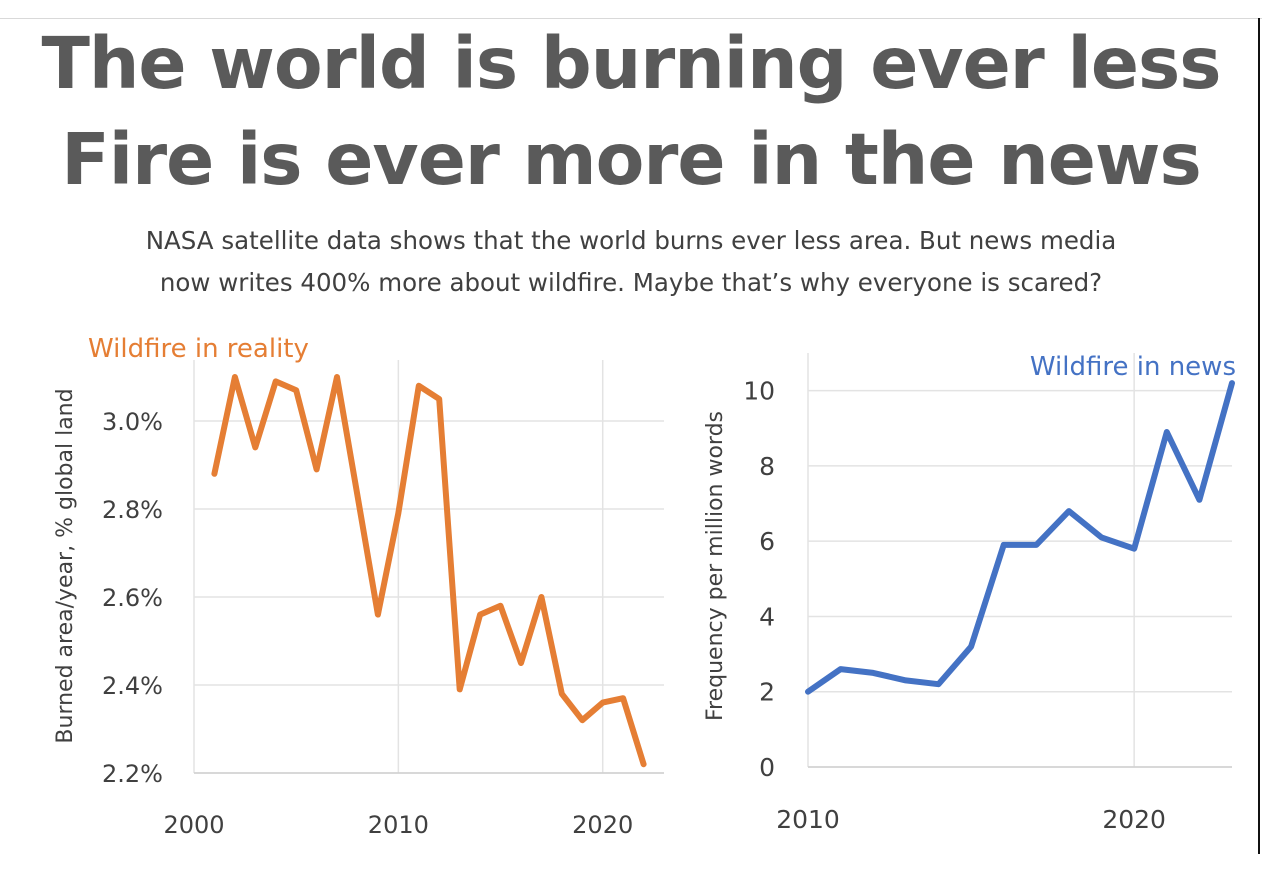 Image resolution: width=1280 pixels, height=874 pixels. What do you see at coordinates (767, 616) in the screenshot?
I see `y-tick-label: 4` at bounding box center [767, 616].